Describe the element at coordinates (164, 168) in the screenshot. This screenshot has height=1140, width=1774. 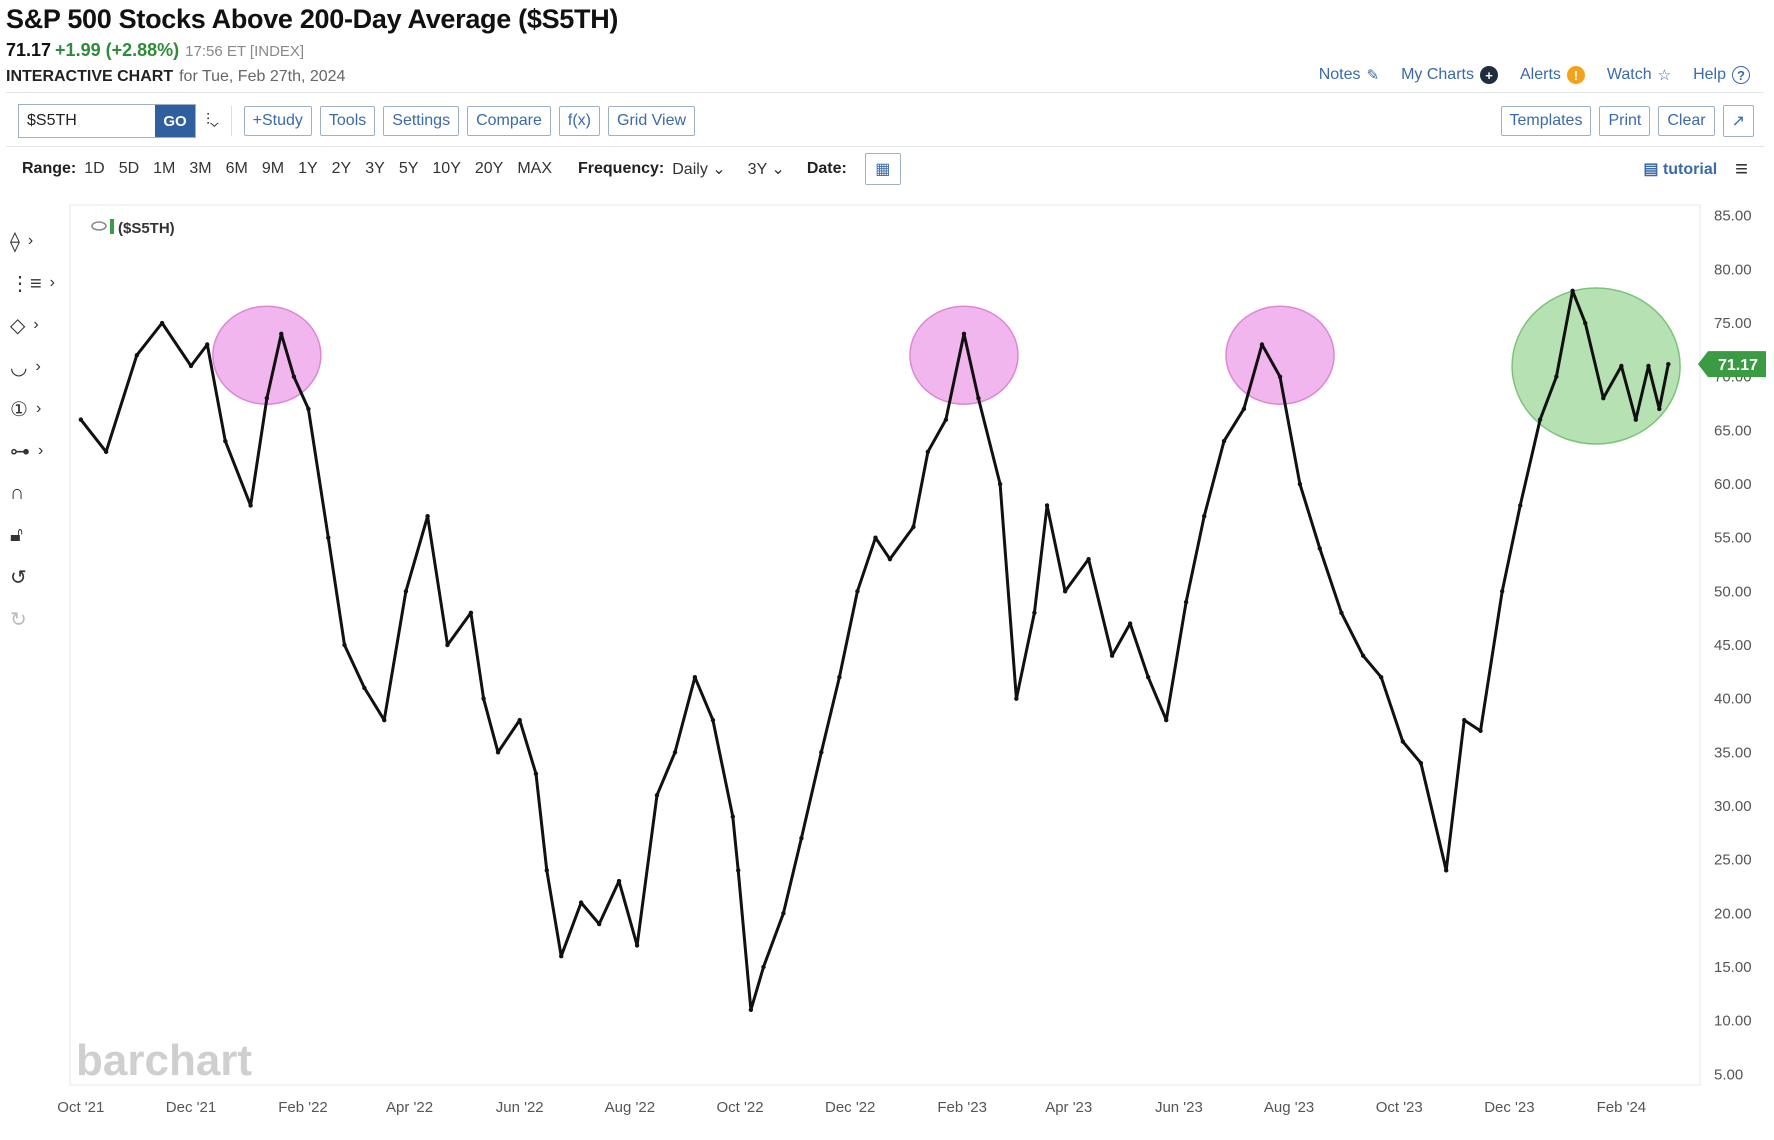
I see `range-1m: 1M` at that location.